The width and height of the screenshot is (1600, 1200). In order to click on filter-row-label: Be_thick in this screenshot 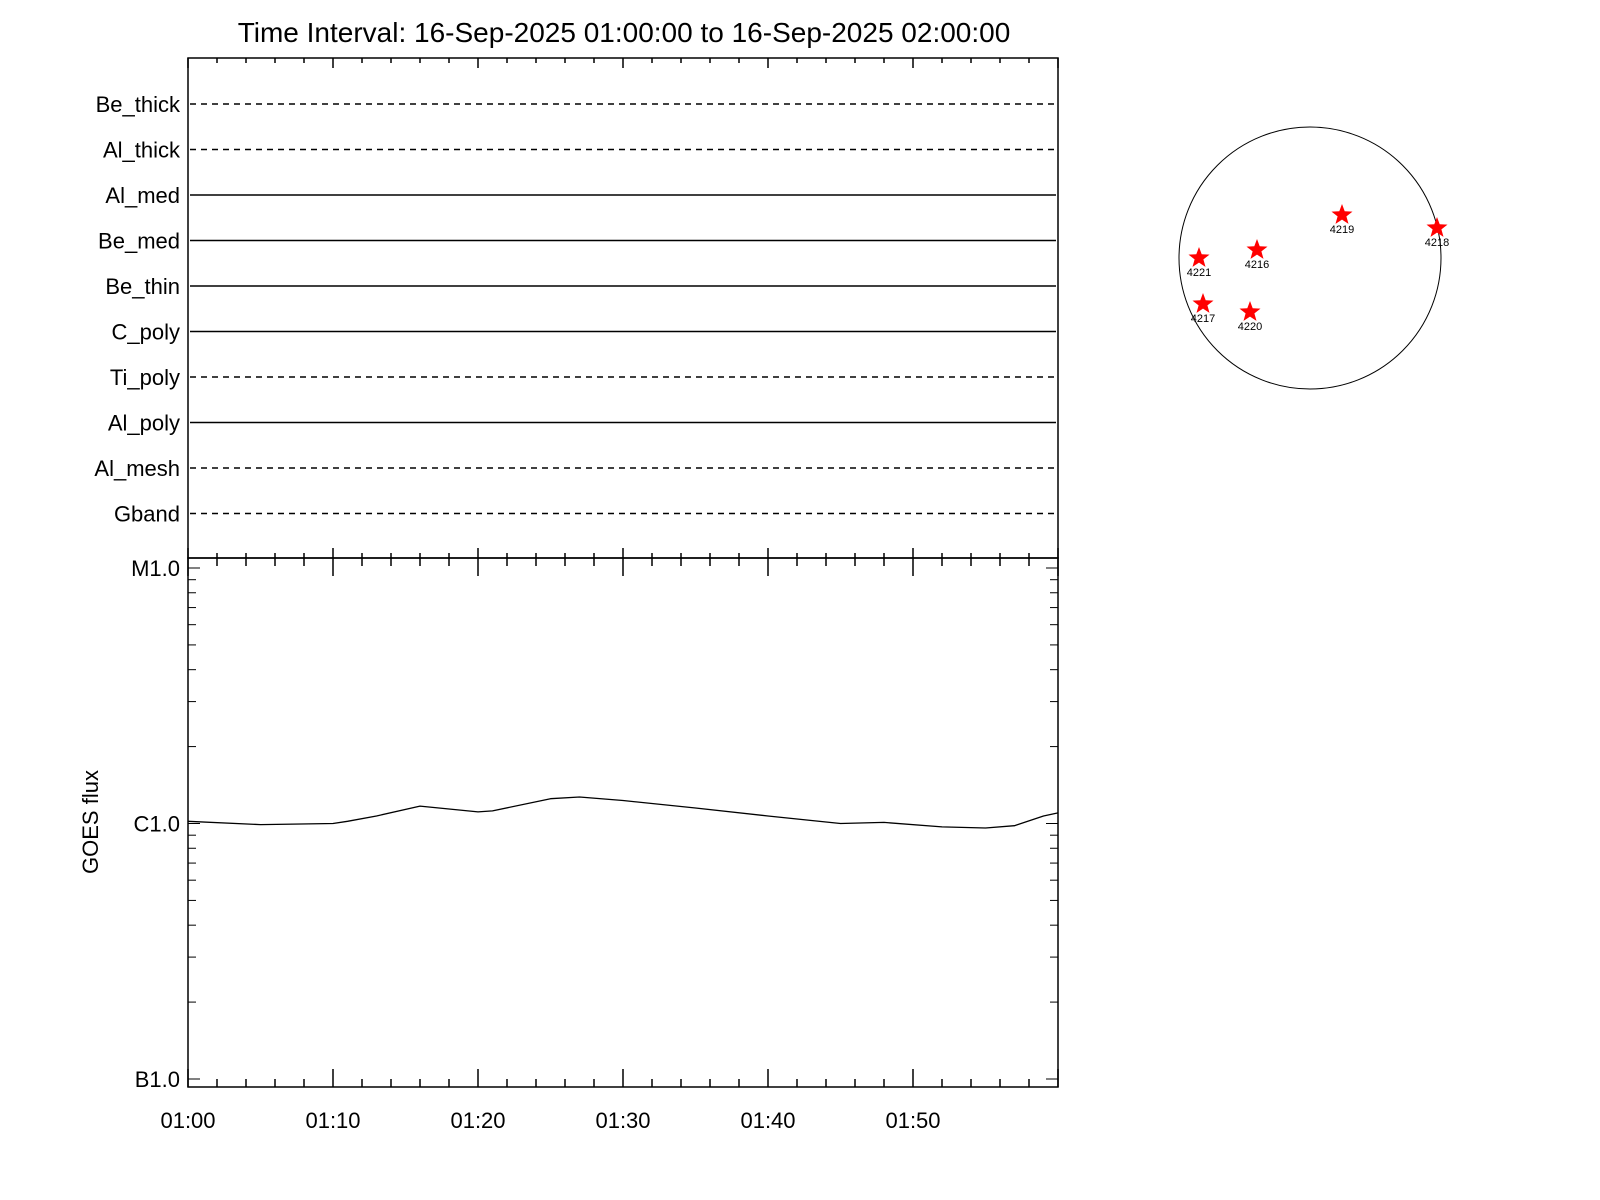, I will do `click(138, 104)`.